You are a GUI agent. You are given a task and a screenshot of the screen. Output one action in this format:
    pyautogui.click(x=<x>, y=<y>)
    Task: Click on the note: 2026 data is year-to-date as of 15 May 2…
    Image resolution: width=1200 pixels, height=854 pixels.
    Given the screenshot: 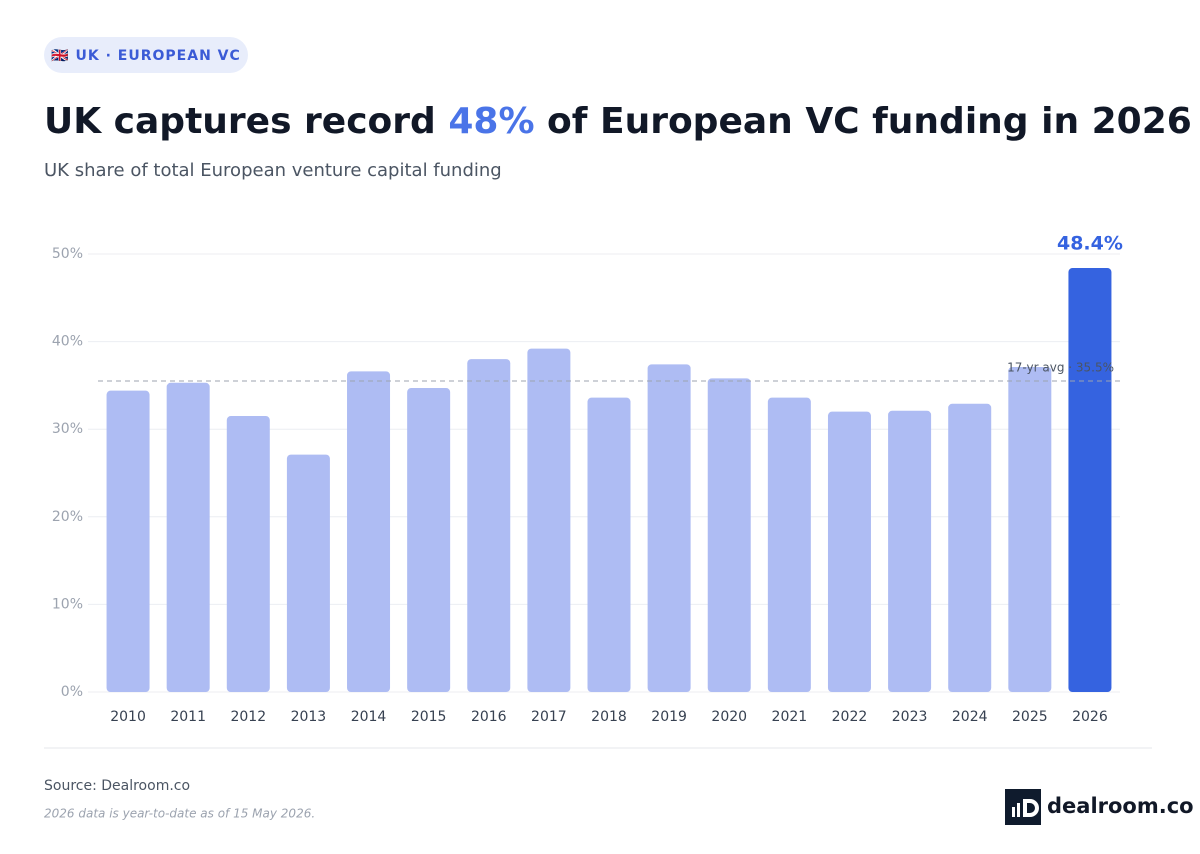 What is the action you would take?
    pyautogui.click(x=179, y=814)
    